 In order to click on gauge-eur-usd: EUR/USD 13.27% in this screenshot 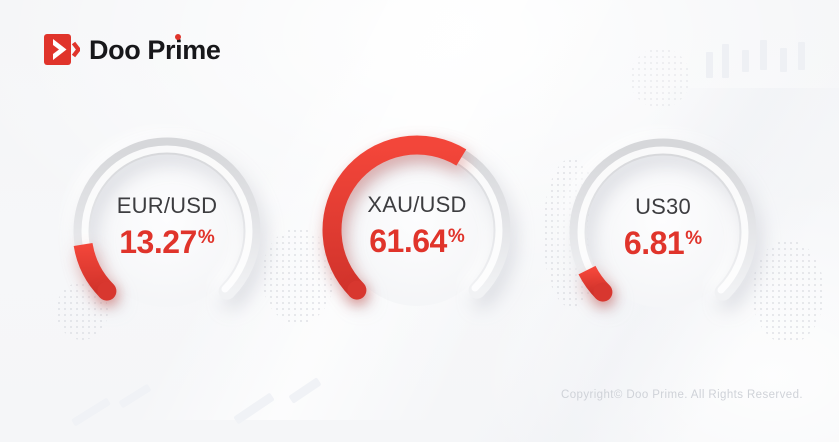, I will do `click(167, 231)`.